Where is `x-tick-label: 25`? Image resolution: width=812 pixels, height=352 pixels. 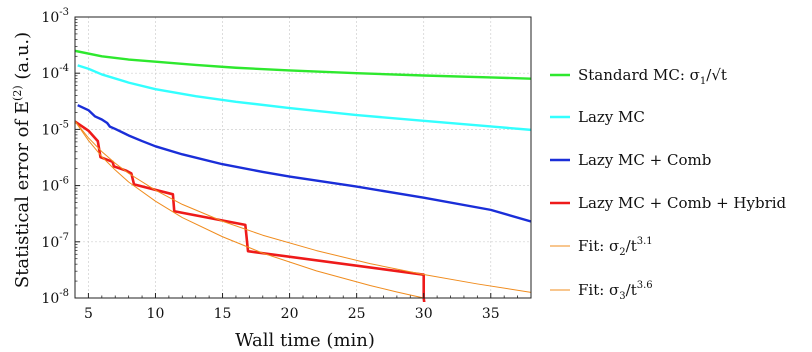
x-tick-label: 25 is located at coordinates (357, 314).